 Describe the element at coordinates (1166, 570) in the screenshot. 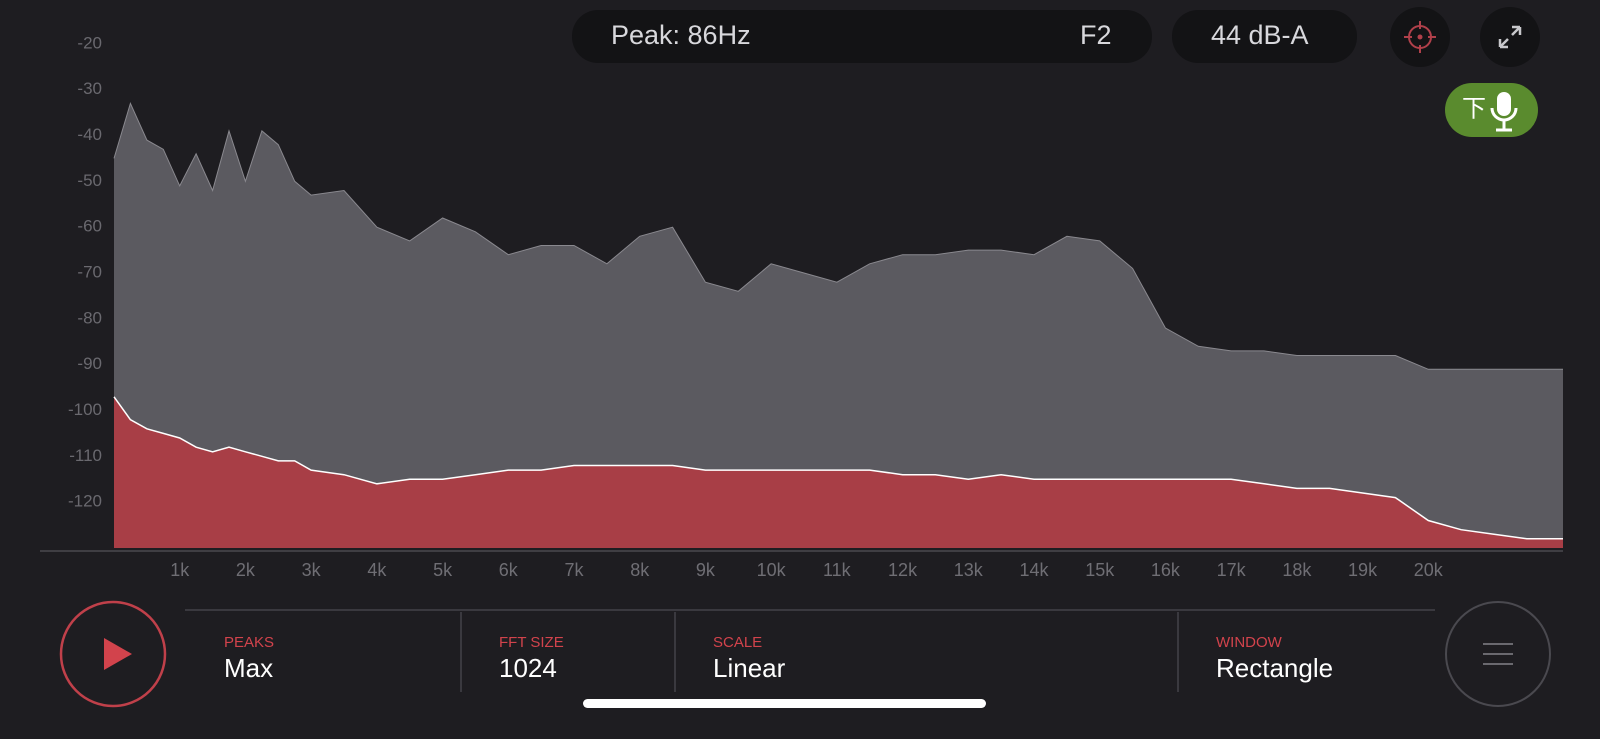

I see `x-tick-label: 16k` at that location.